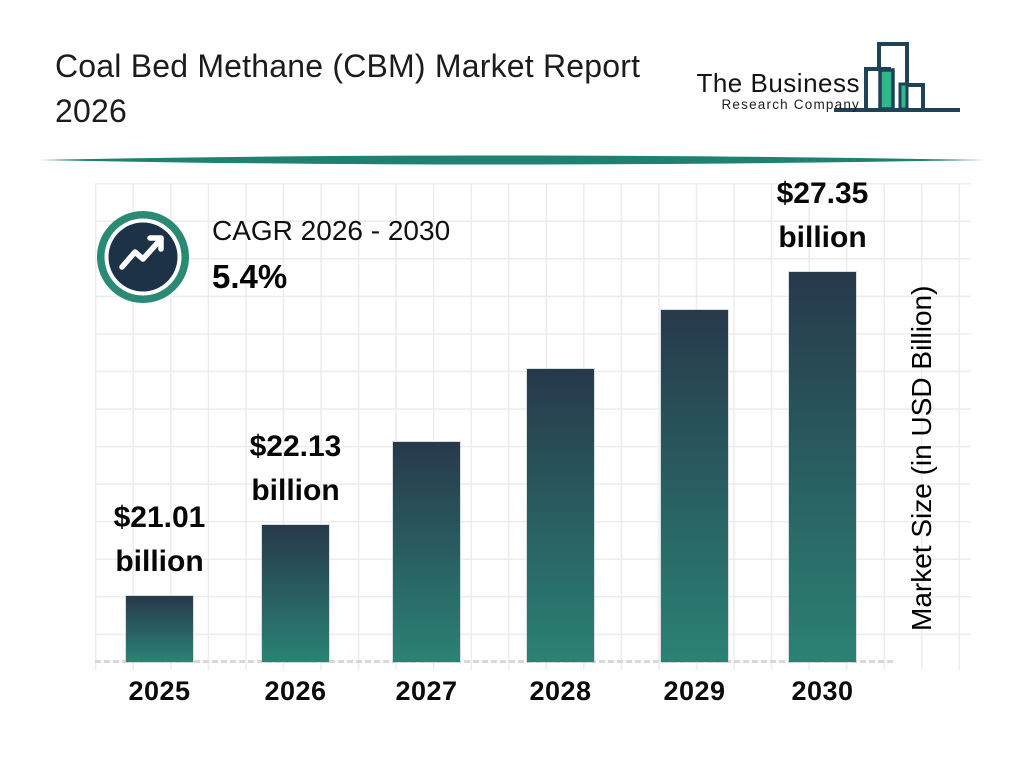  I want to click on logo-company-name: The Business, so click(778, 83).